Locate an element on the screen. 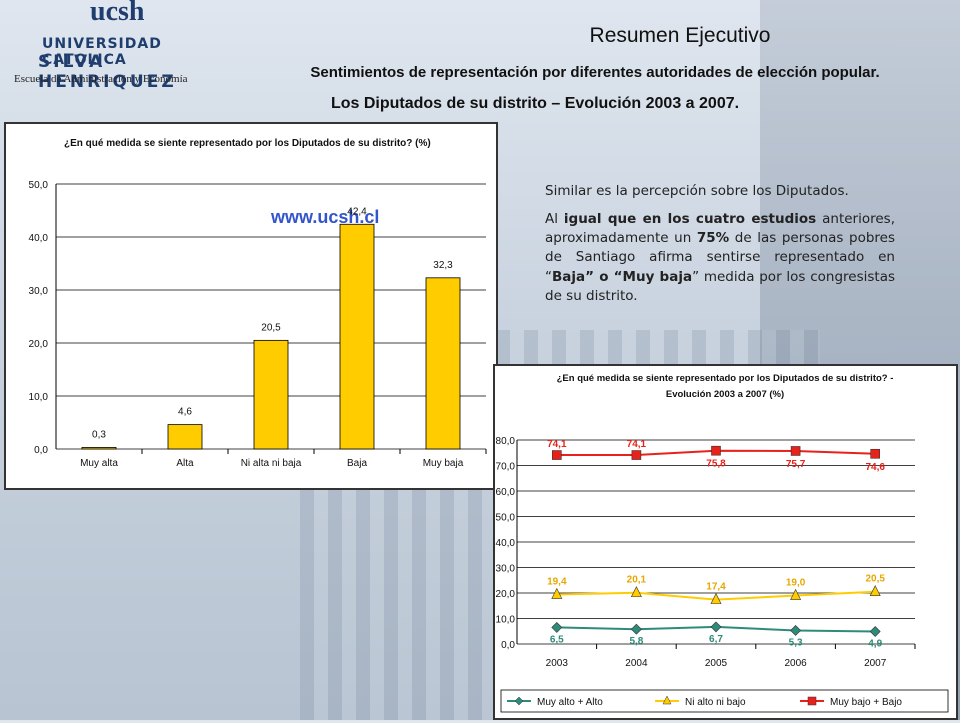 This screenshot has height=723, width=960. bar-value-label: 20,5 is located at coordinates (271, 327).